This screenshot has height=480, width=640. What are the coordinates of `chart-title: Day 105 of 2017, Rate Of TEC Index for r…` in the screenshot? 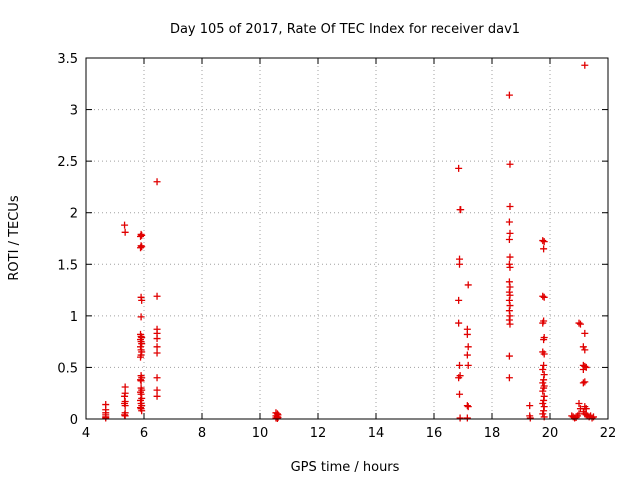 It's located at (345, 29).